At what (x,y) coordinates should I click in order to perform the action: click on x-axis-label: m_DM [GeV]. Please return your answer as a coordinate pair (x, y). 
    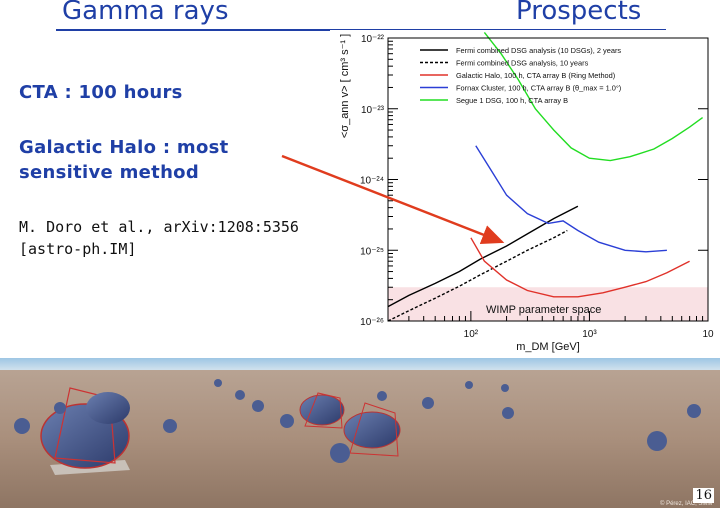
    Looking at the image, I should click on (548, 347).